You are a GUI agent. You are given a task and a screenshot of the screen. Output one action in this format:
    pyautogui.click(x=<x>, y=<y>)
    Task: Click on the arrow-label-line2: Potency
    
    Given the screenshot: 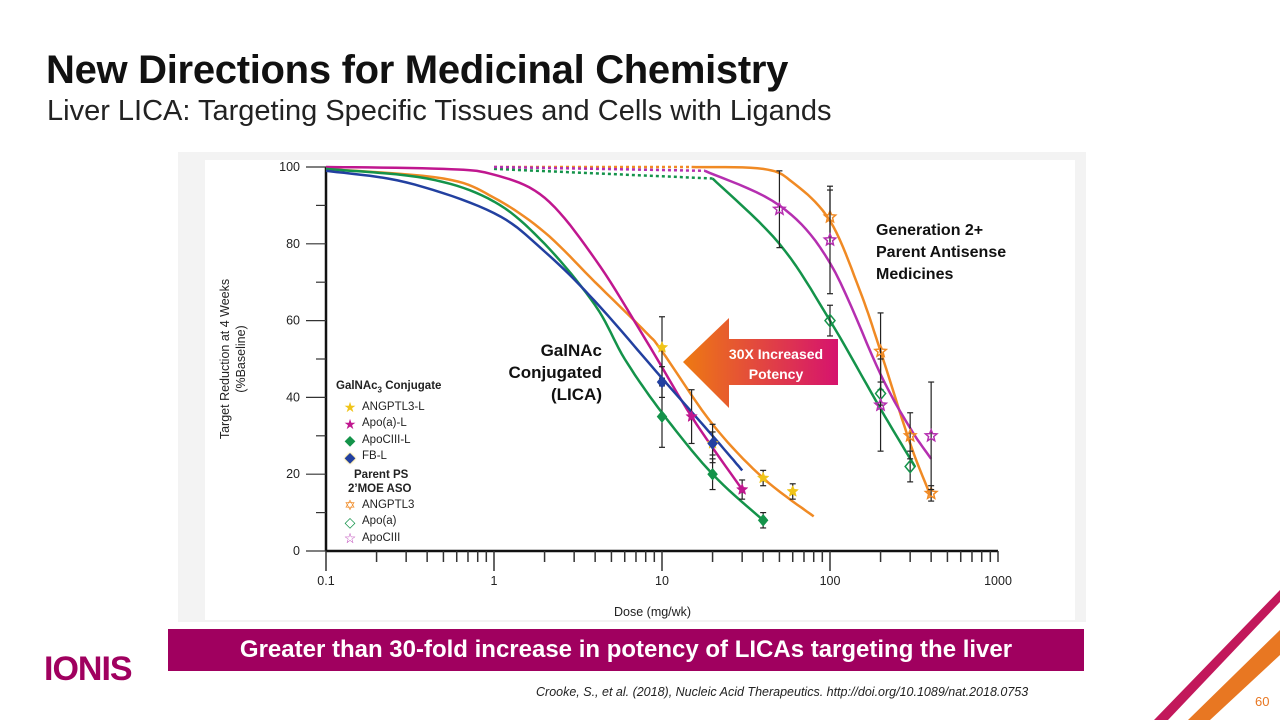 What is the action you would take?
    pyautogui.click(x=776, y=374)
    